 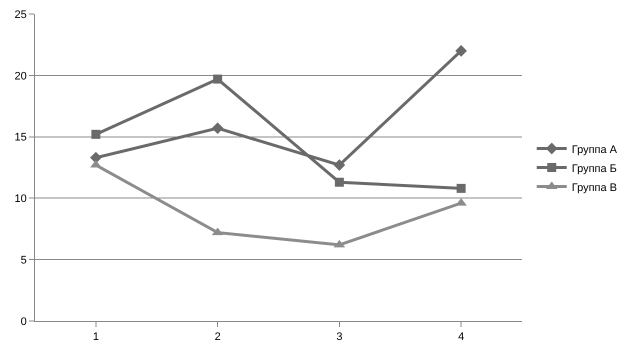 What do you see at coordinates (217, 337) in the screenshot?
I see `x-tick-label: 2` at bounding box center [217, 337].